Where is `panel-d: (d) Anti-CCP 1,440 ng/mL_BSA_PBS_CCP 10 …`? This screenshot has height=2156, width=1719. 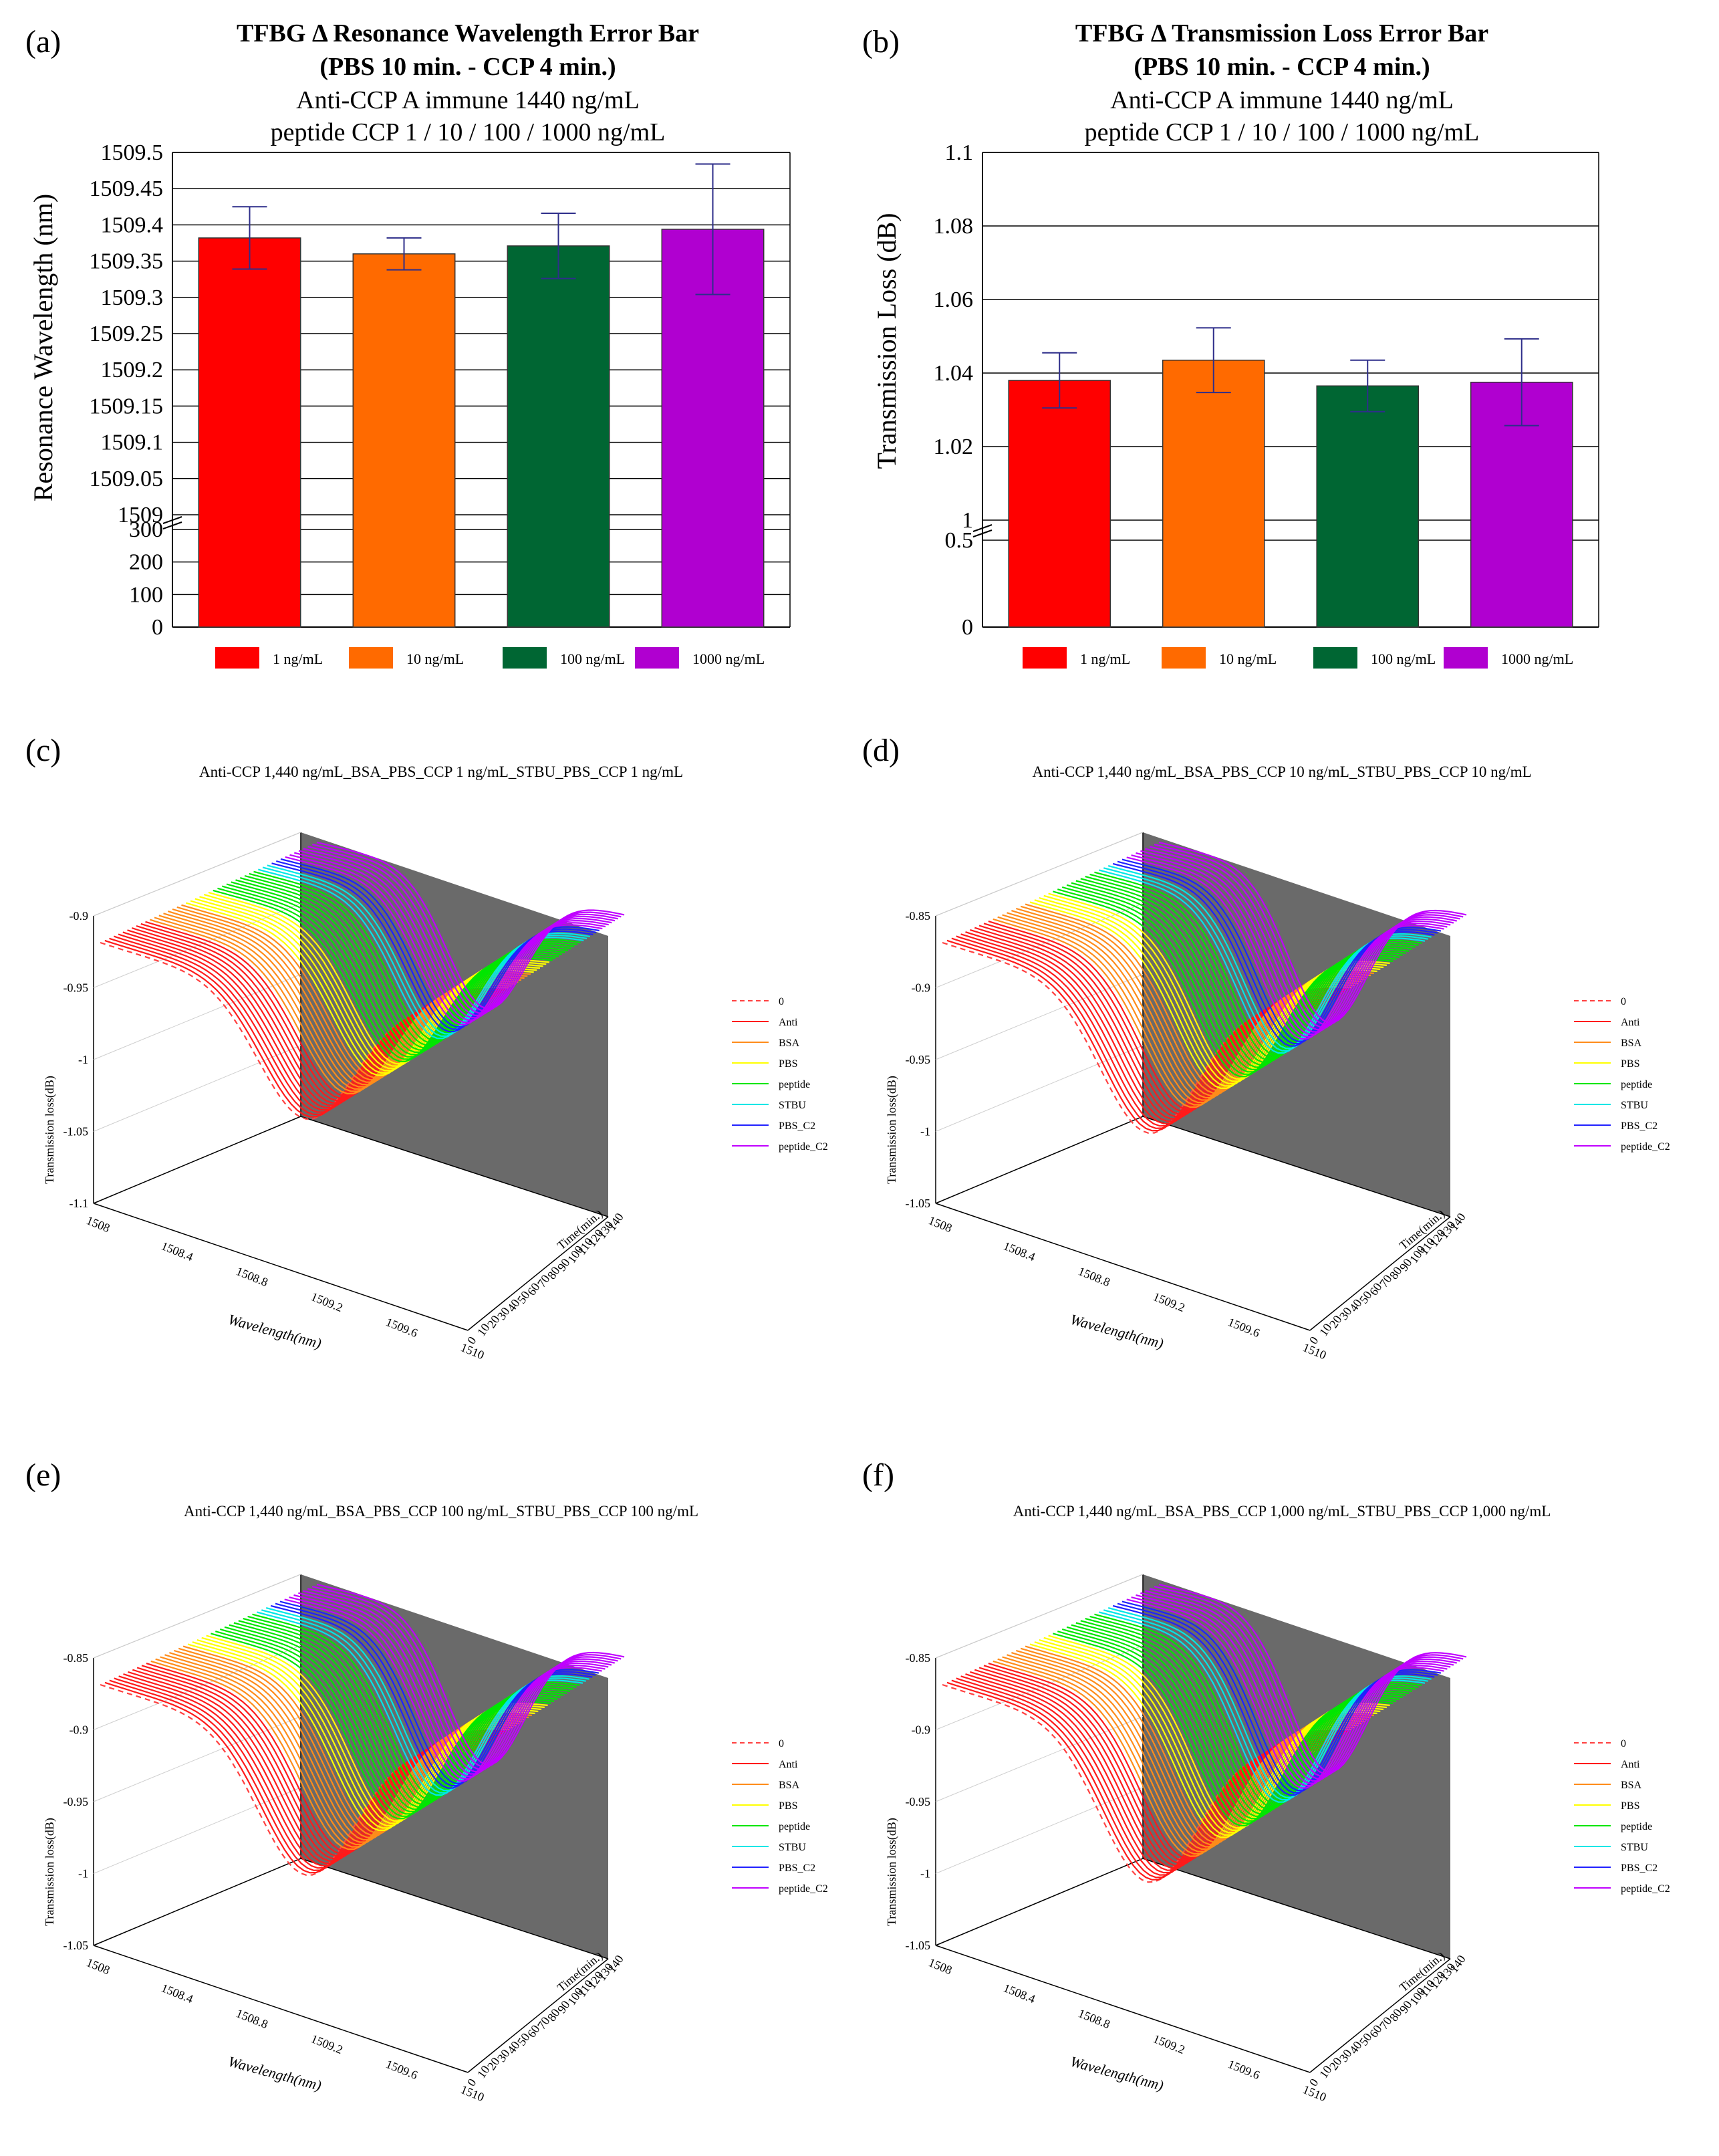 panel-d: (d) Anti-CCP 1,440 ng/mL_BSA_PBS_CCP 10 … is located at coordinates (1266, 1047).